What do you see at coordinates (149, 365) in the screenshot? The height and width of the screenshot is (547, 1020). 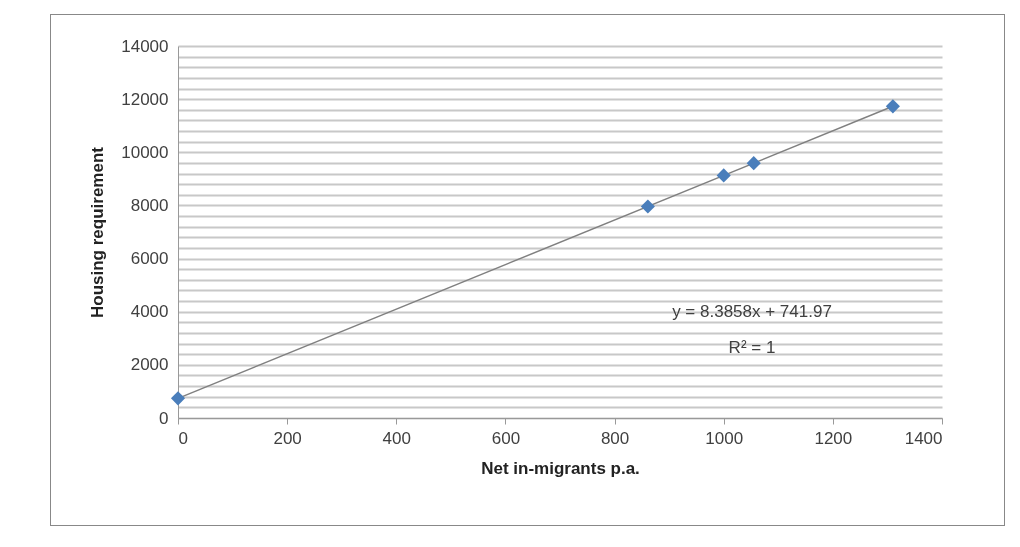 I see `y-tick-label: 2000` at bounding box center [149, 365].